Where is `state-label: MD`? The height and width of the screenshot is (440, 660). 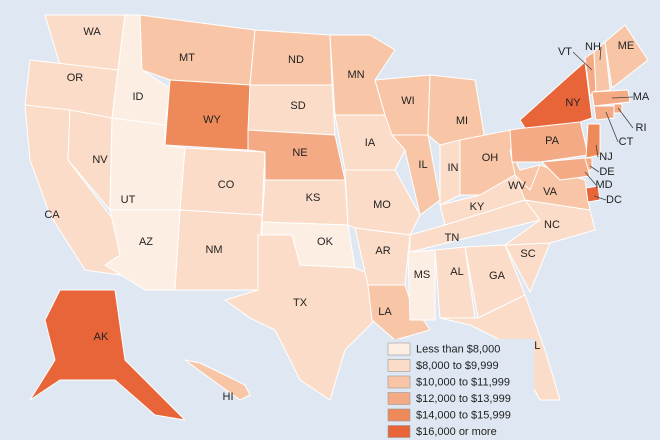
state-label: MD is located at coordinates (603, 185).